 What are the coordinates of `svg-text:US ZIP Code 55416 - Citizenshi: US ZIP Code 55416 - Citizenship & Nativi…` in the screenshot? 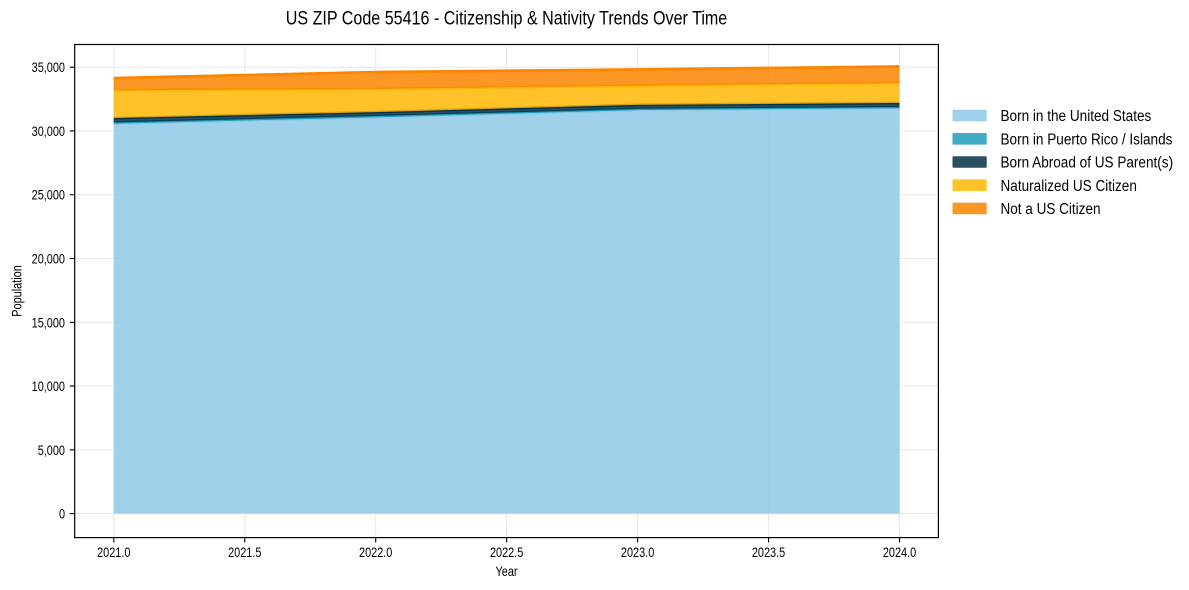 It's located at (507, 19).